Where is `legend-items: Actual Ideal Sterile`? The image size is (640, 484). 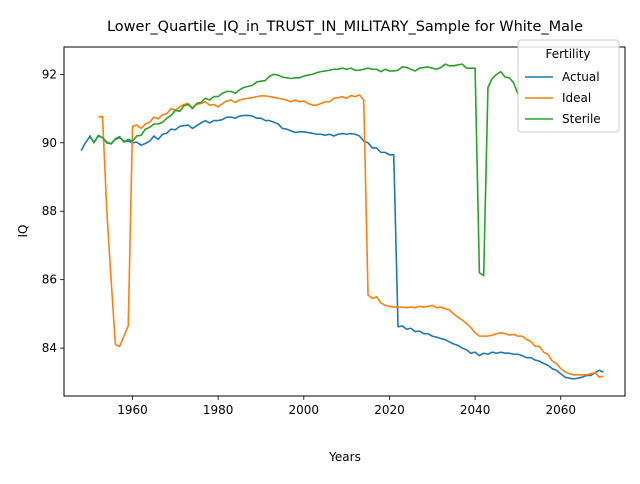 legend-items: Actual Ideal Sterile is located at coordinates (563, 98).